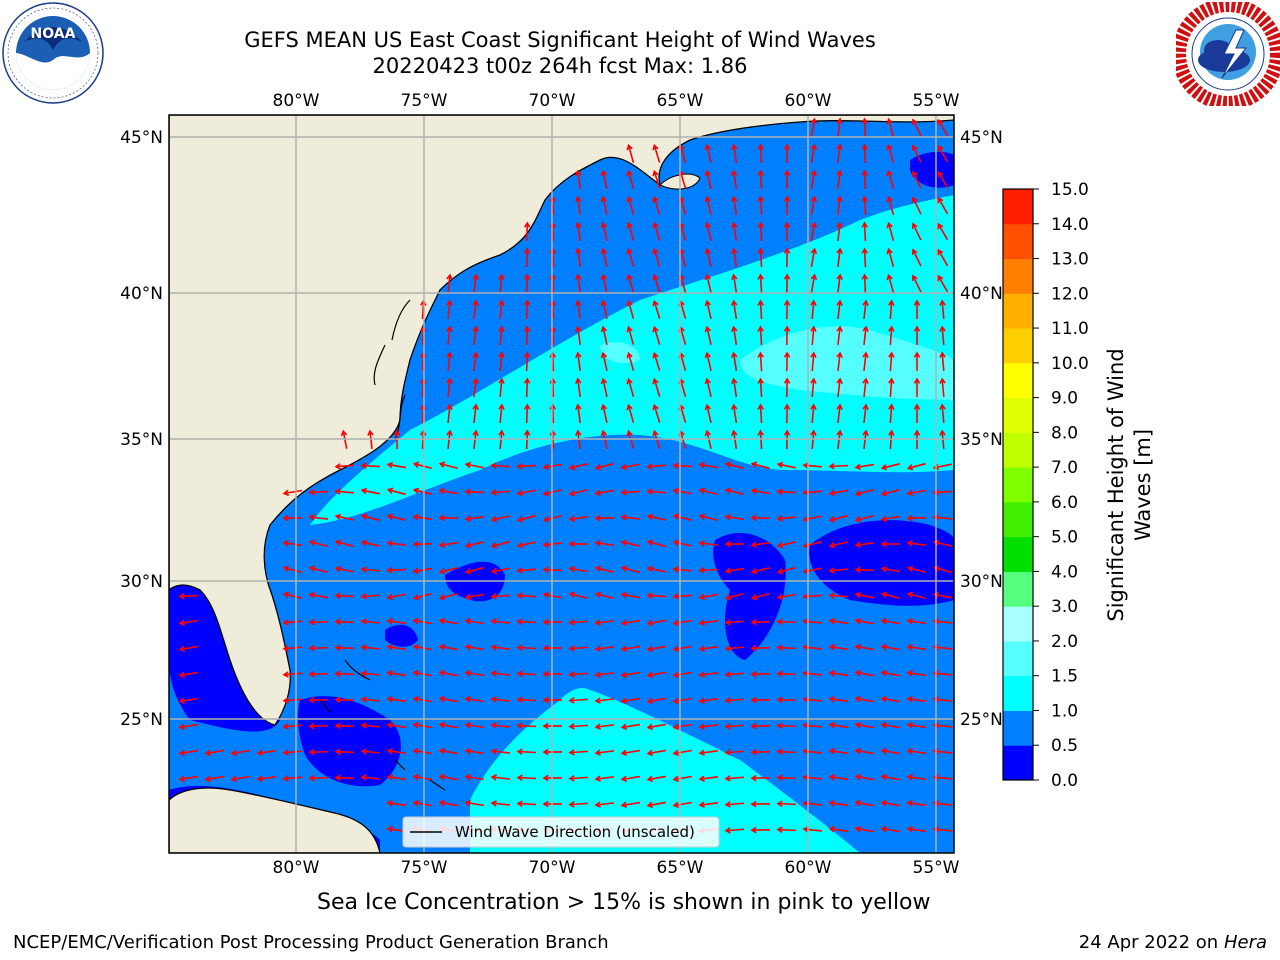 This screenshot has height=960, width=1280. Describe the element at coordinates (1064, 642) in the screenshot. I see `colorbar-tick: 2.0` at that location.